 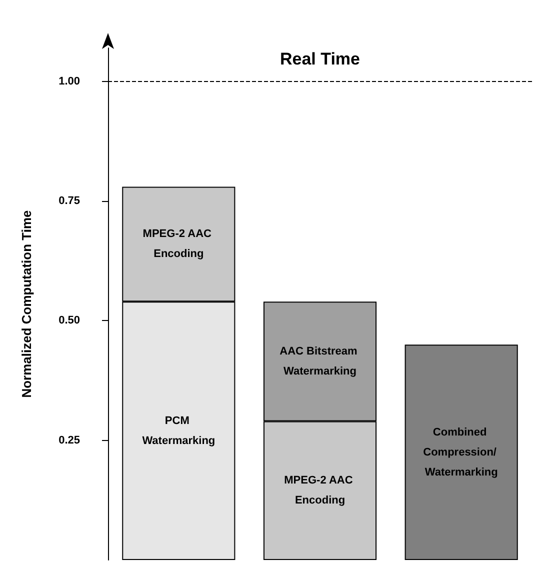 What do you see at coordinates (179, 430) in the screenshot?
I see `series-label: PCM Watermarking` at bounding box center [179, 430].